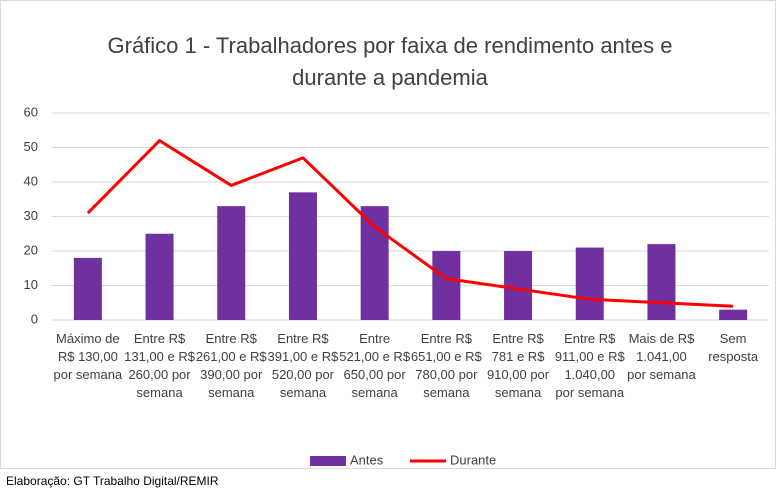  Describe the element at coordinates (31, 146) in the screenshot. I see `y-tick-label: 50` at that location.